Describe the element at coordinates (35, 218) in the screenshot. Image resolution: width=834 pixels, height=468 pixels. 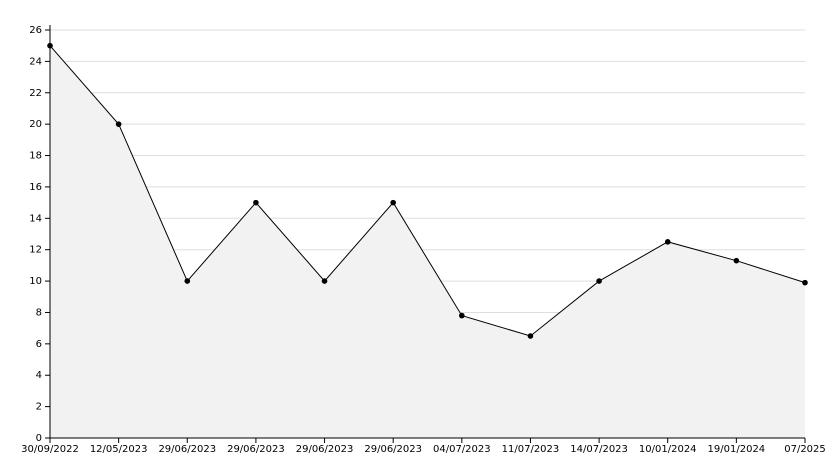
I see `y-tick-label: 14` at that location.